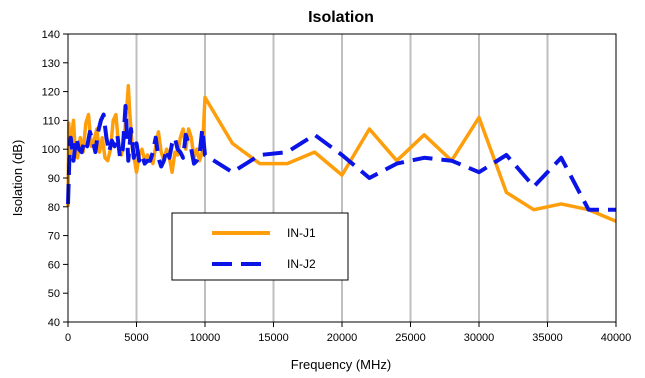 The image size is (645, 378). What do you see at coordinates (51, 93) in the screenshot?
I see `y-tick-label: 120` at bounding box center [51, 93].